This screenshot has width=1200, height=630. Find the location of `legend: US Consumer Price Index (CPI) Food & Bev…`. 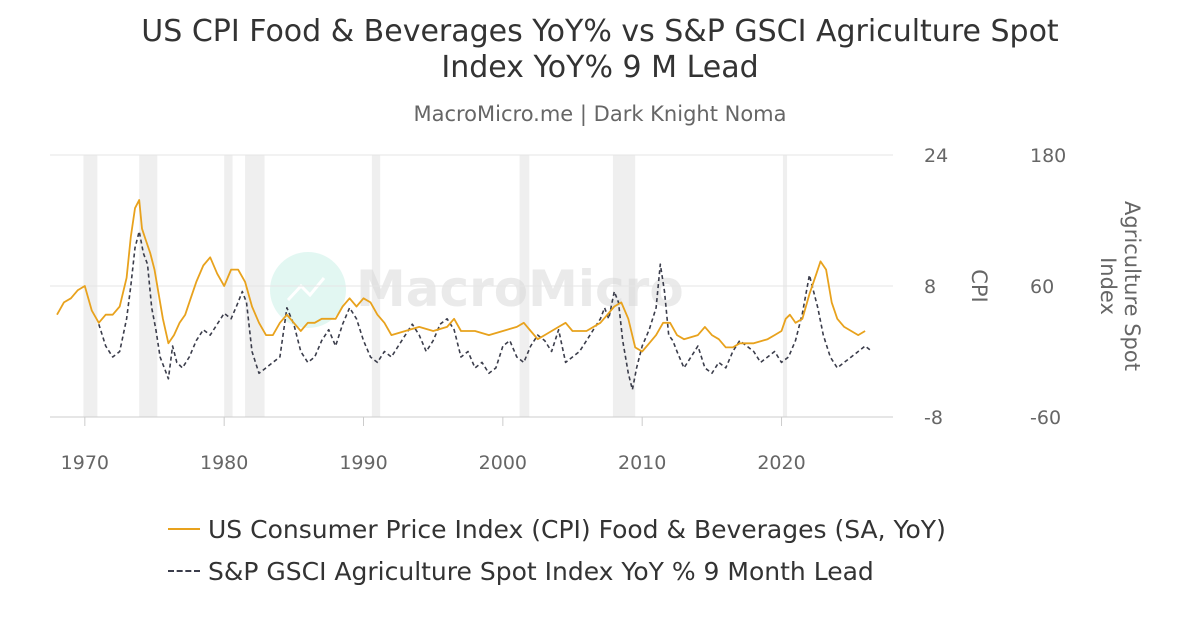

legend: US Consumer Price Index (CPI) Food & Bev… is located at coordinates (557, 550).